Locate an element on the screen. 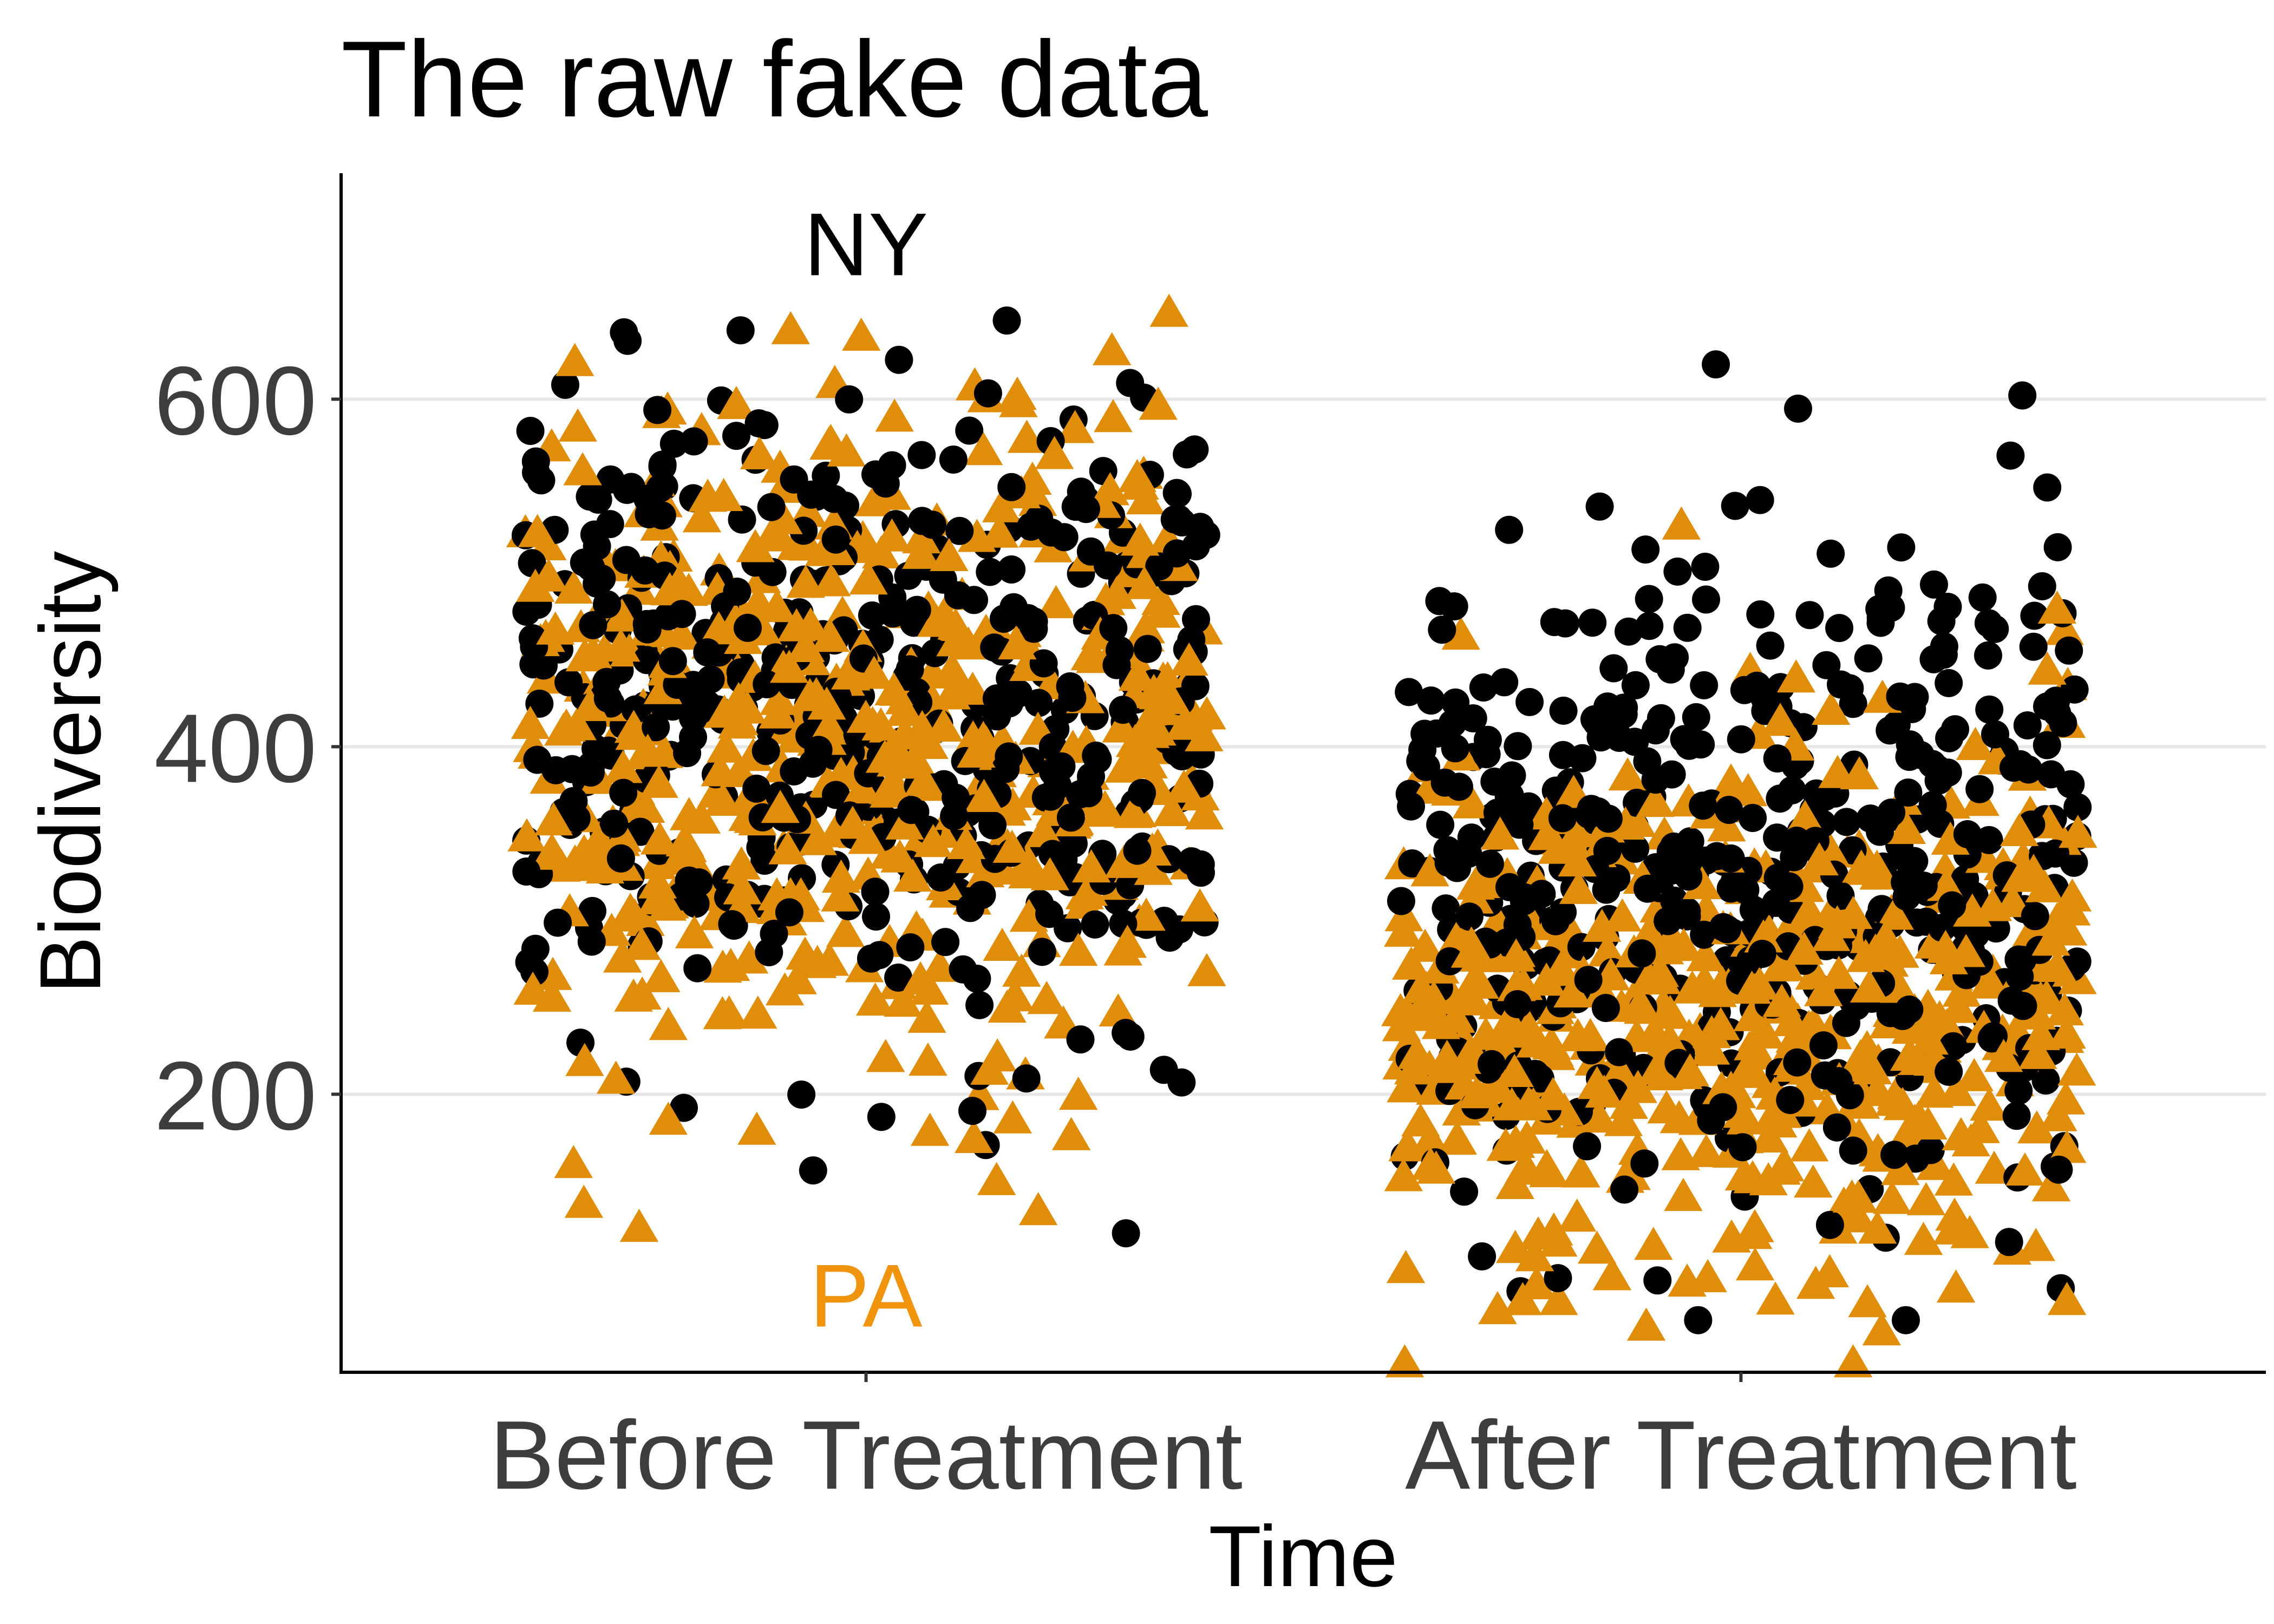 Image resolution: width=2274 pixels, height=1624 pixels. y-ticks: 200 400 600 is located at coordinates (248, 748).